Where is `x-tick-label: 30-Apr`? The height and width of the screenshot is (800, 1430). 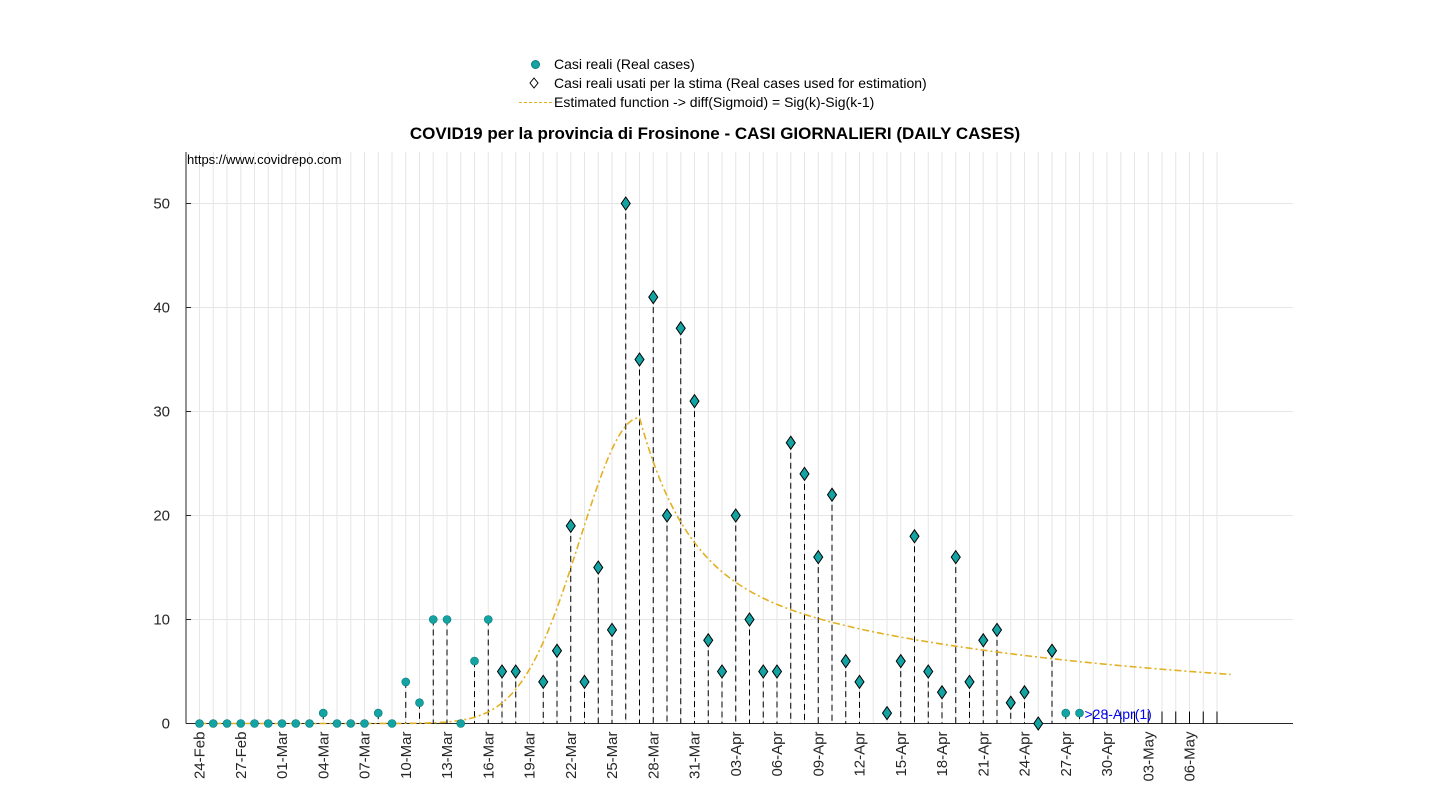 x-tick-label: 30-Apr is located at coordinates (1107, 754).